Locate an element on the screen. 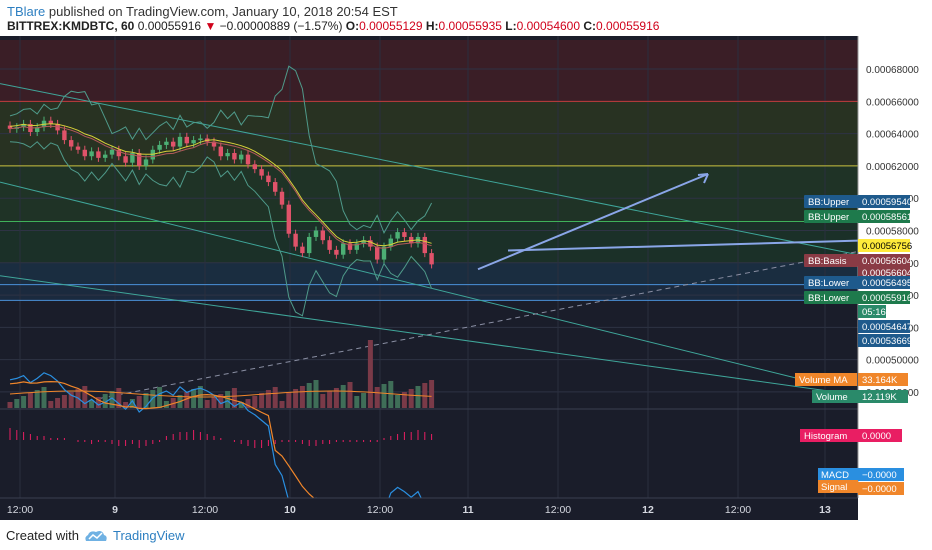 The height and width of the screenshot is (550, 932). bb-lower-line is located at coordinates (221, 229).